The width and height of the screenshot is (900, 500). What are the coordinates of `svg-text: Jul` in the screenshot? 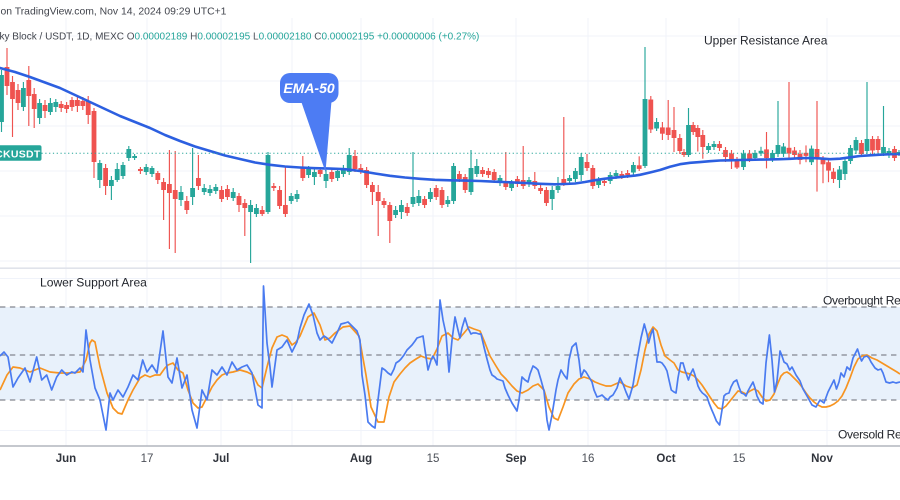 It's located at (221, 459).